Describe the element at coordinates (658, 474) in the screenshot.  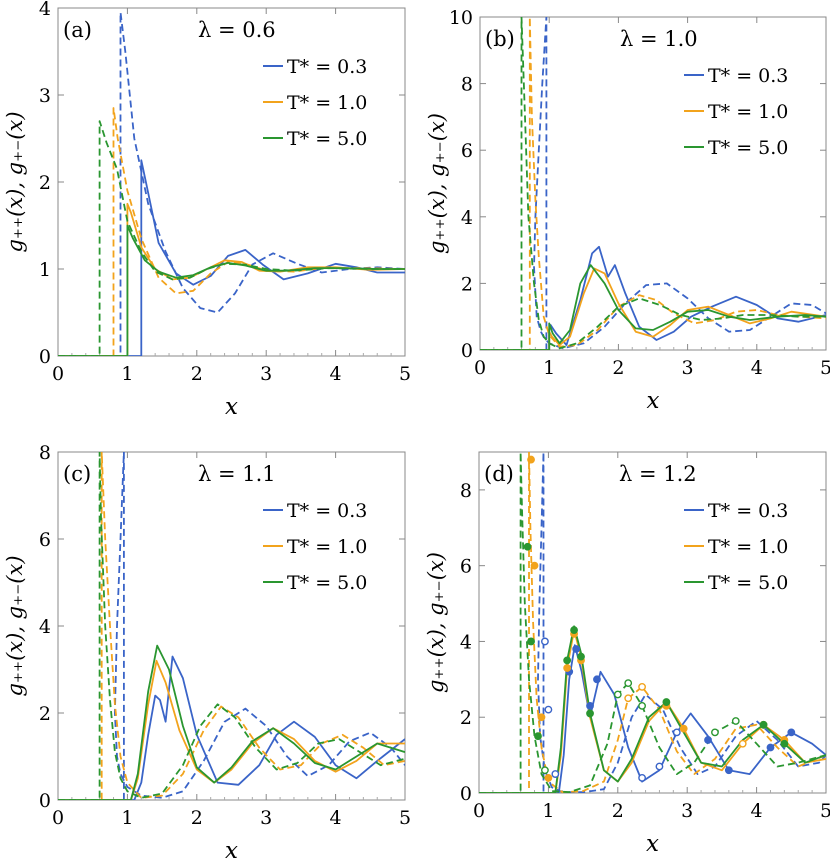
I see `lambda-annotation: λ = 1.2` at that location.